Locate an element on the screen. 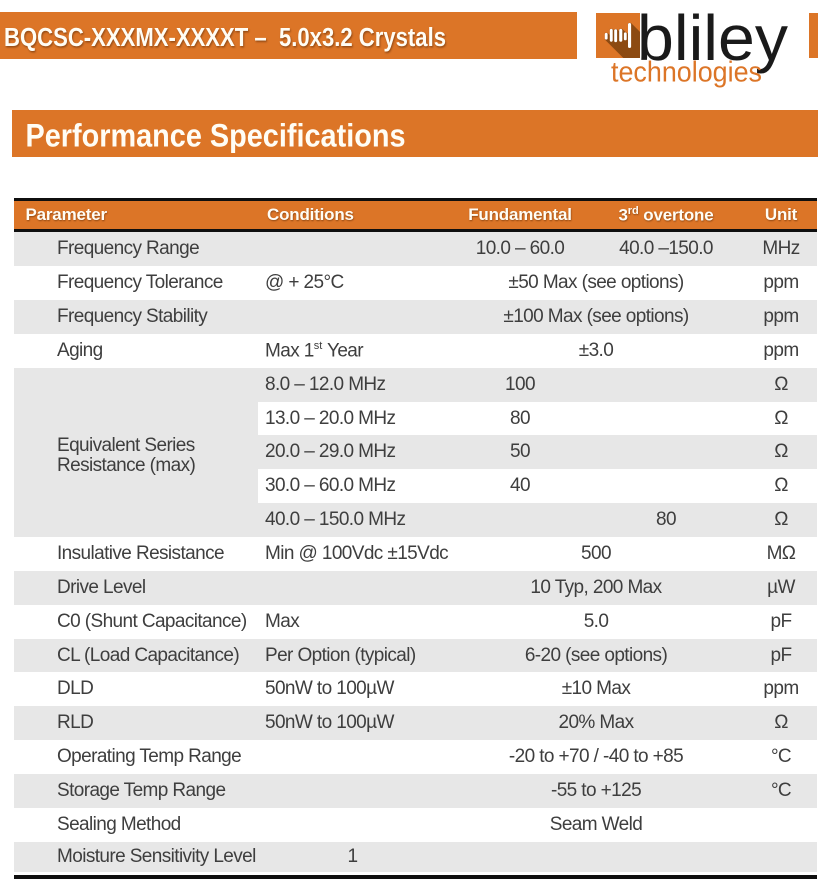 This screenshot has width=818, height=885. svg-text: bliley is located at coordinates (712, 38).